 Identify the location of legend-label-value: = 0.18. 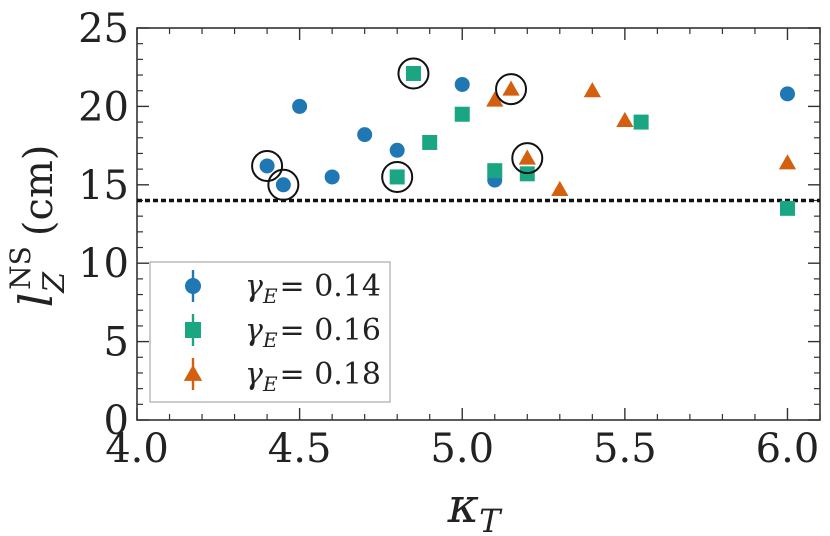
(330, 374).